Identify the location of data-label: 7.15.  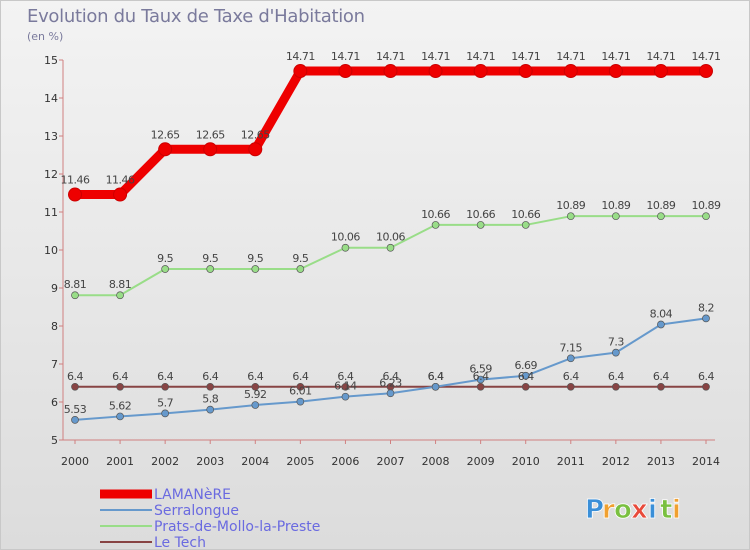
(571, 347).